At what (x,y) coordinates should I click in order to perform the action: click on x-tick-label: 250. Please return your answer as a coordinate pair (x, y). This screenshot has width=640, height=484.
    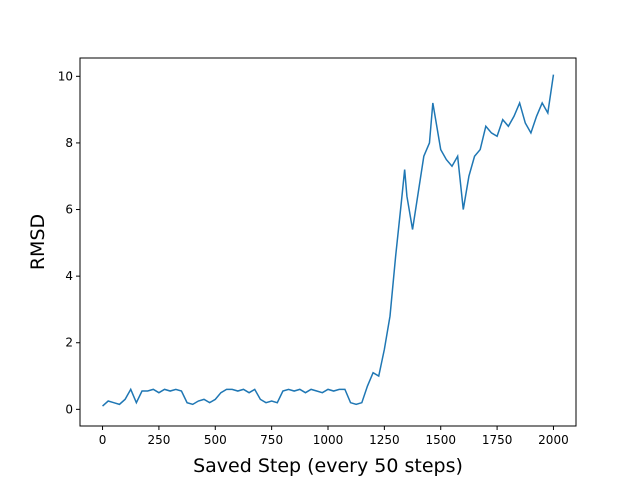
    Looking at the image, I should click on (158, 440).